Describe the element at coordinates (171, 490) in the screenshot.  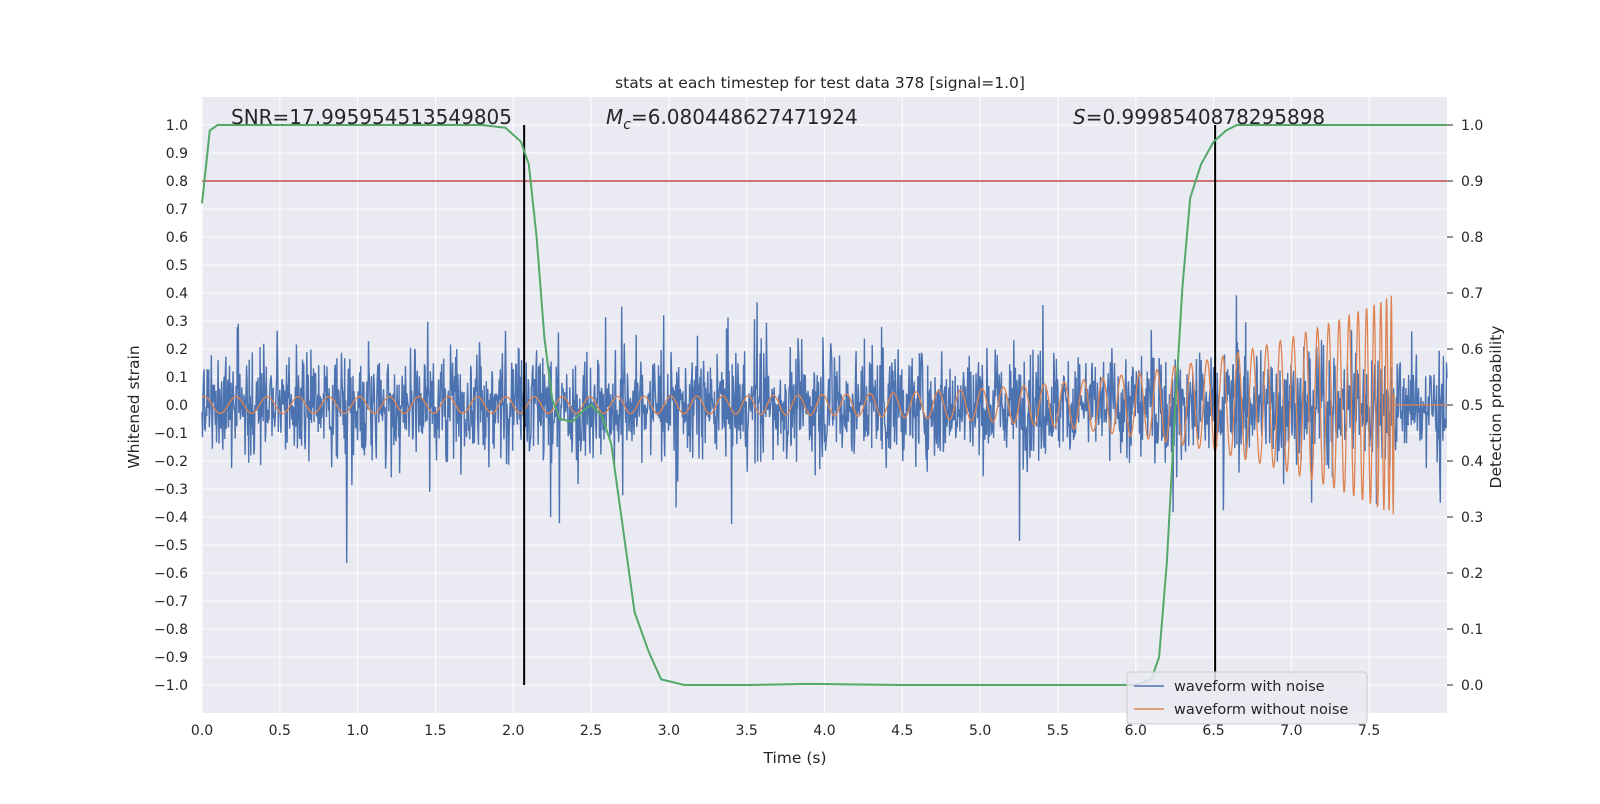
I see `y-tick-label: −0.3` at that location.